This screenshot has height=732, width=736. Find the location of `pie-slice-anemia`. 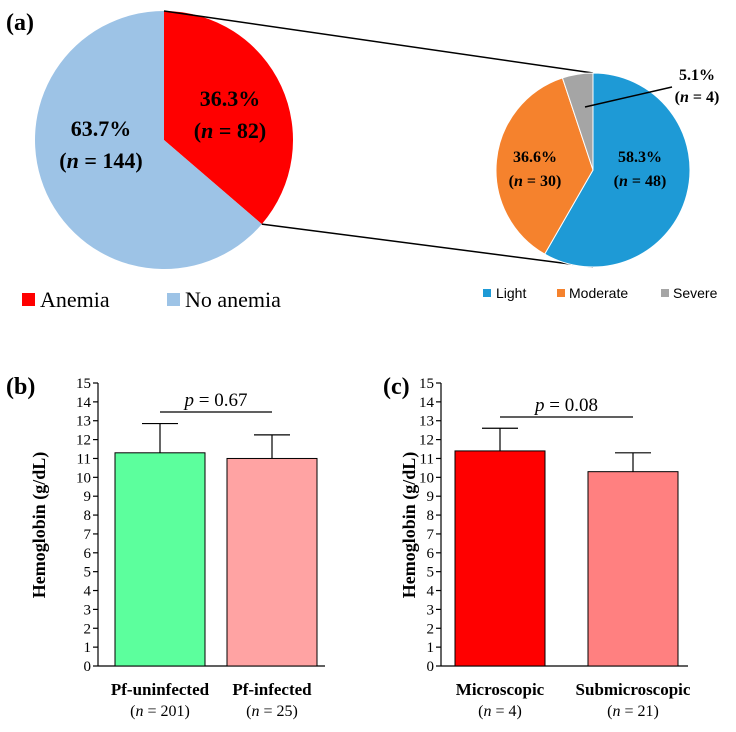

pie-slice-anemia is located at coordinates (229, 118).